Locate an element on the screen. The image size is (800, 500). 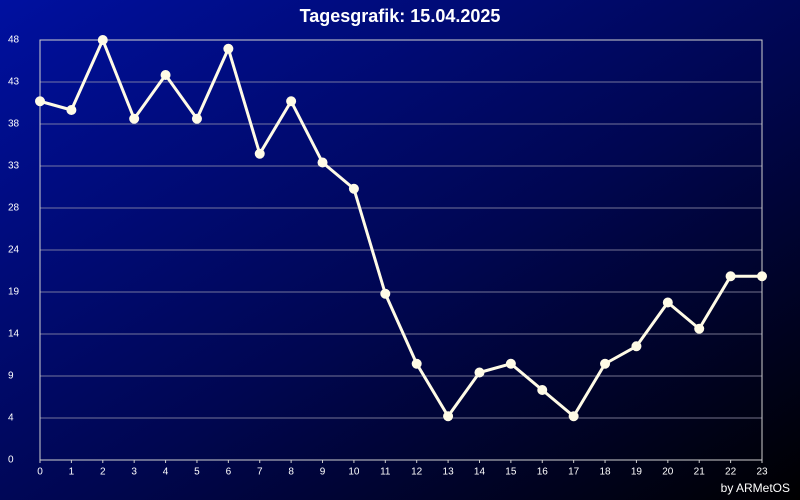
footer: by ARMetOS is located at coordinates (755, 488).